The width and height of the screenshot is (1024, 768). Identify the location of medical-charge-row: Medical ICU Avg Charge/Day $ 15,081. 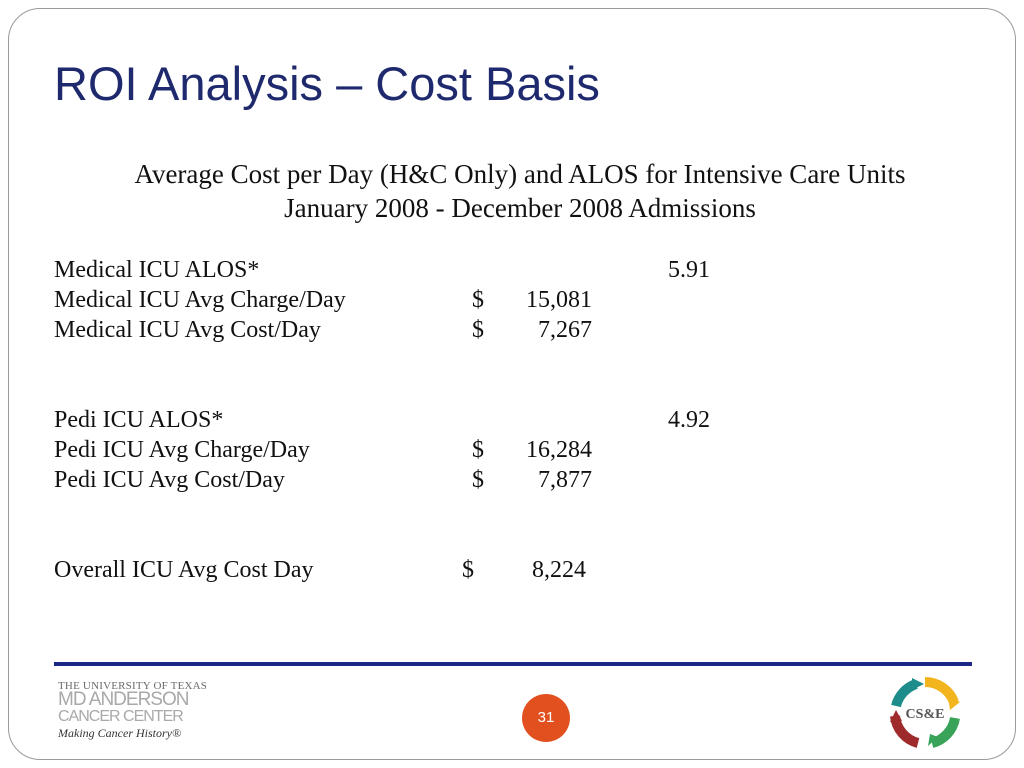
(512, 300).